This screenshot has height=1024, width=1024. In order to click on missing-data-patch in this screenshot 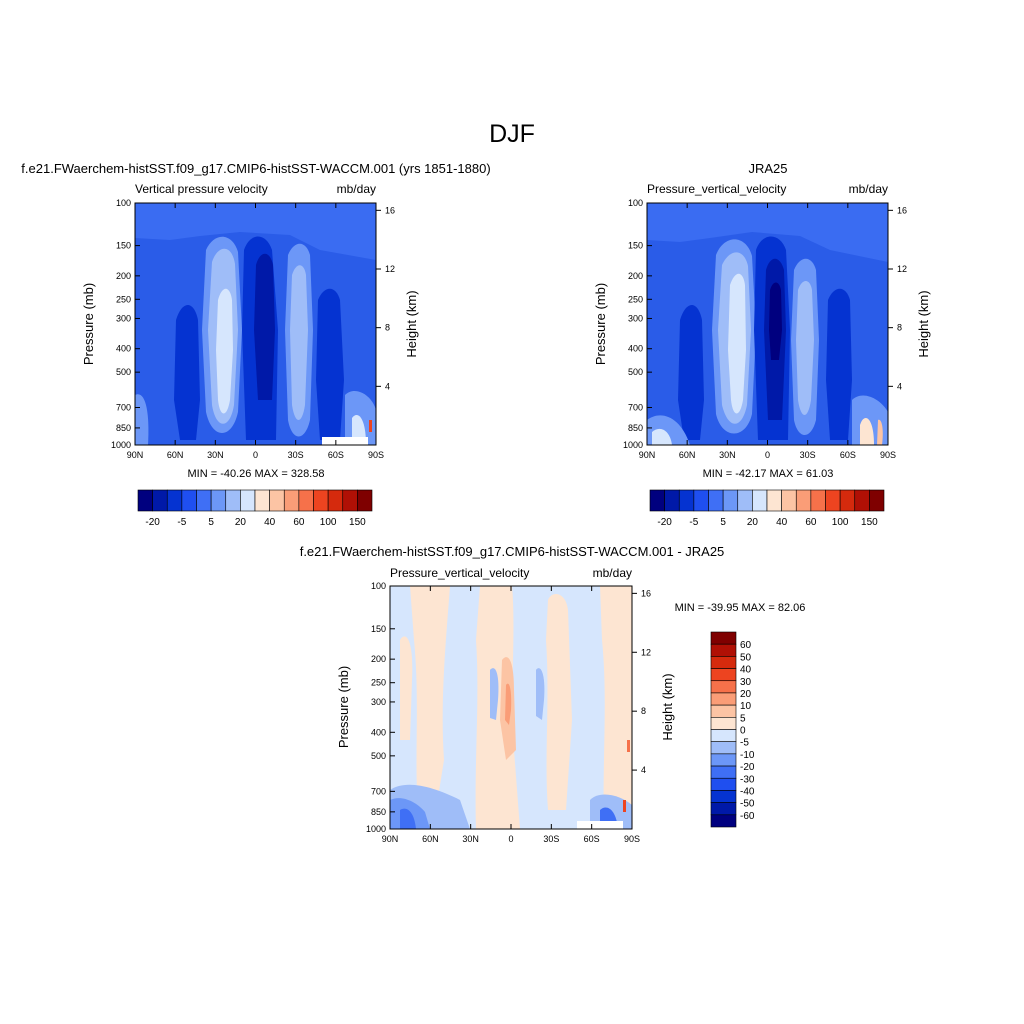, I will do `click(345, 441)`.